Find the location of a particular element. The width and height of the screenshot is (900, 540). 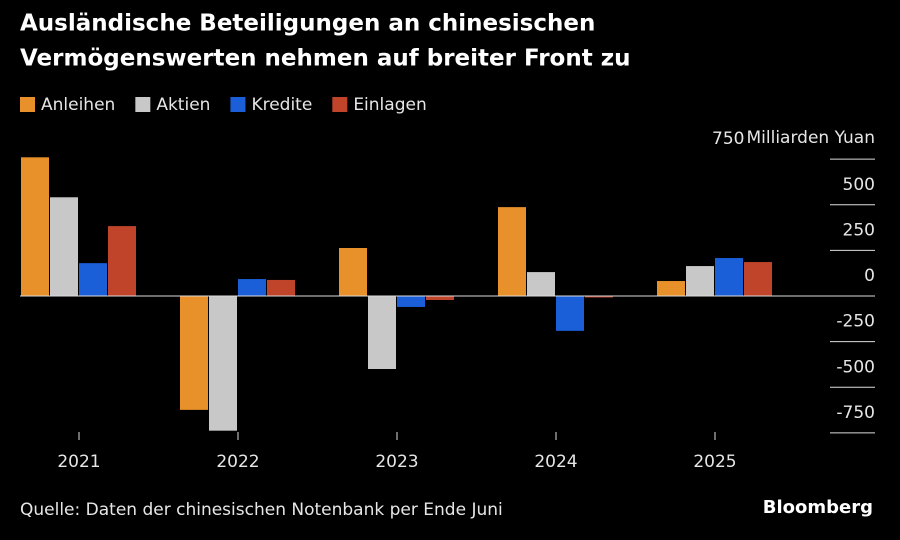

x-tick-label: 2025 is located at coordinates (714, 462).